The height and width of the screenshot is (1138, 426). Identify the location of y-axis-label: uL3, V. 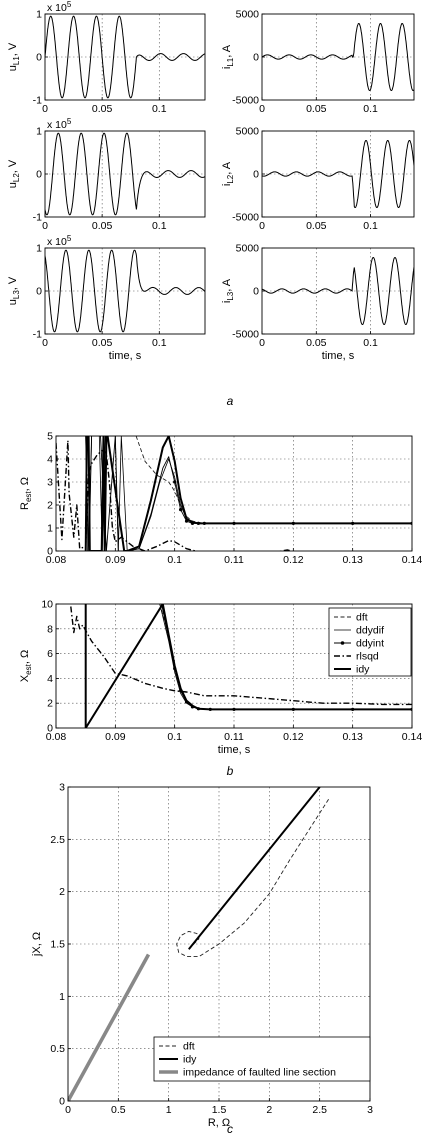
(14, 290).